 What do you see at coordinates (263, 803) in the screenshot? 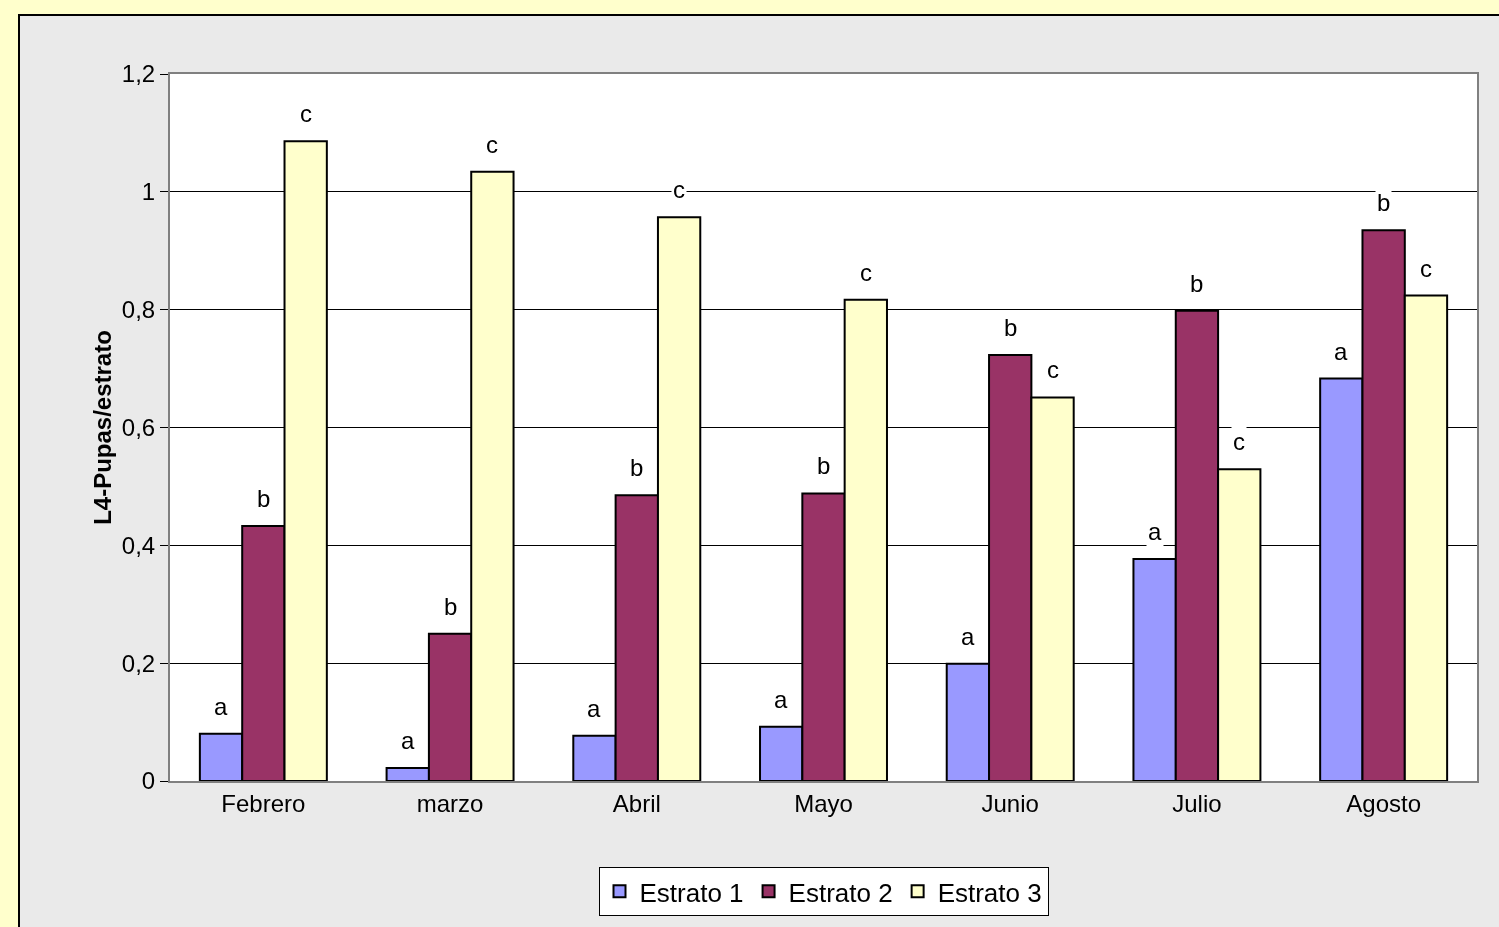
I see `x-tick-label: Febrero` at bounding box center [263, 803].